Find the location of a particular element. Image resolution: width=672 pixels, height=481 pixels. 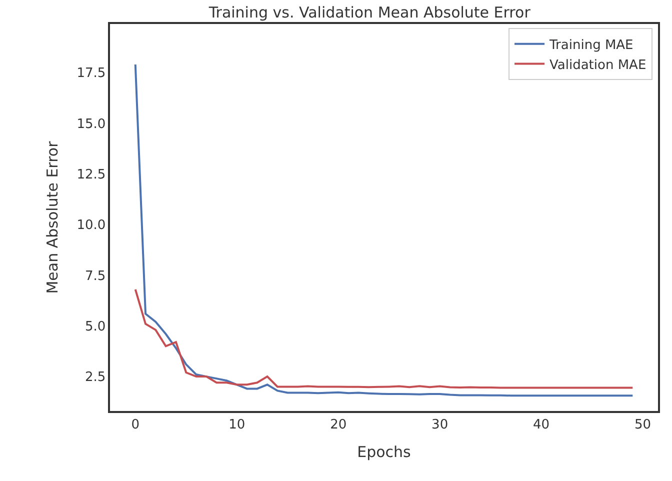

x-tick-label: 0 is located at coordinates (135, 424).